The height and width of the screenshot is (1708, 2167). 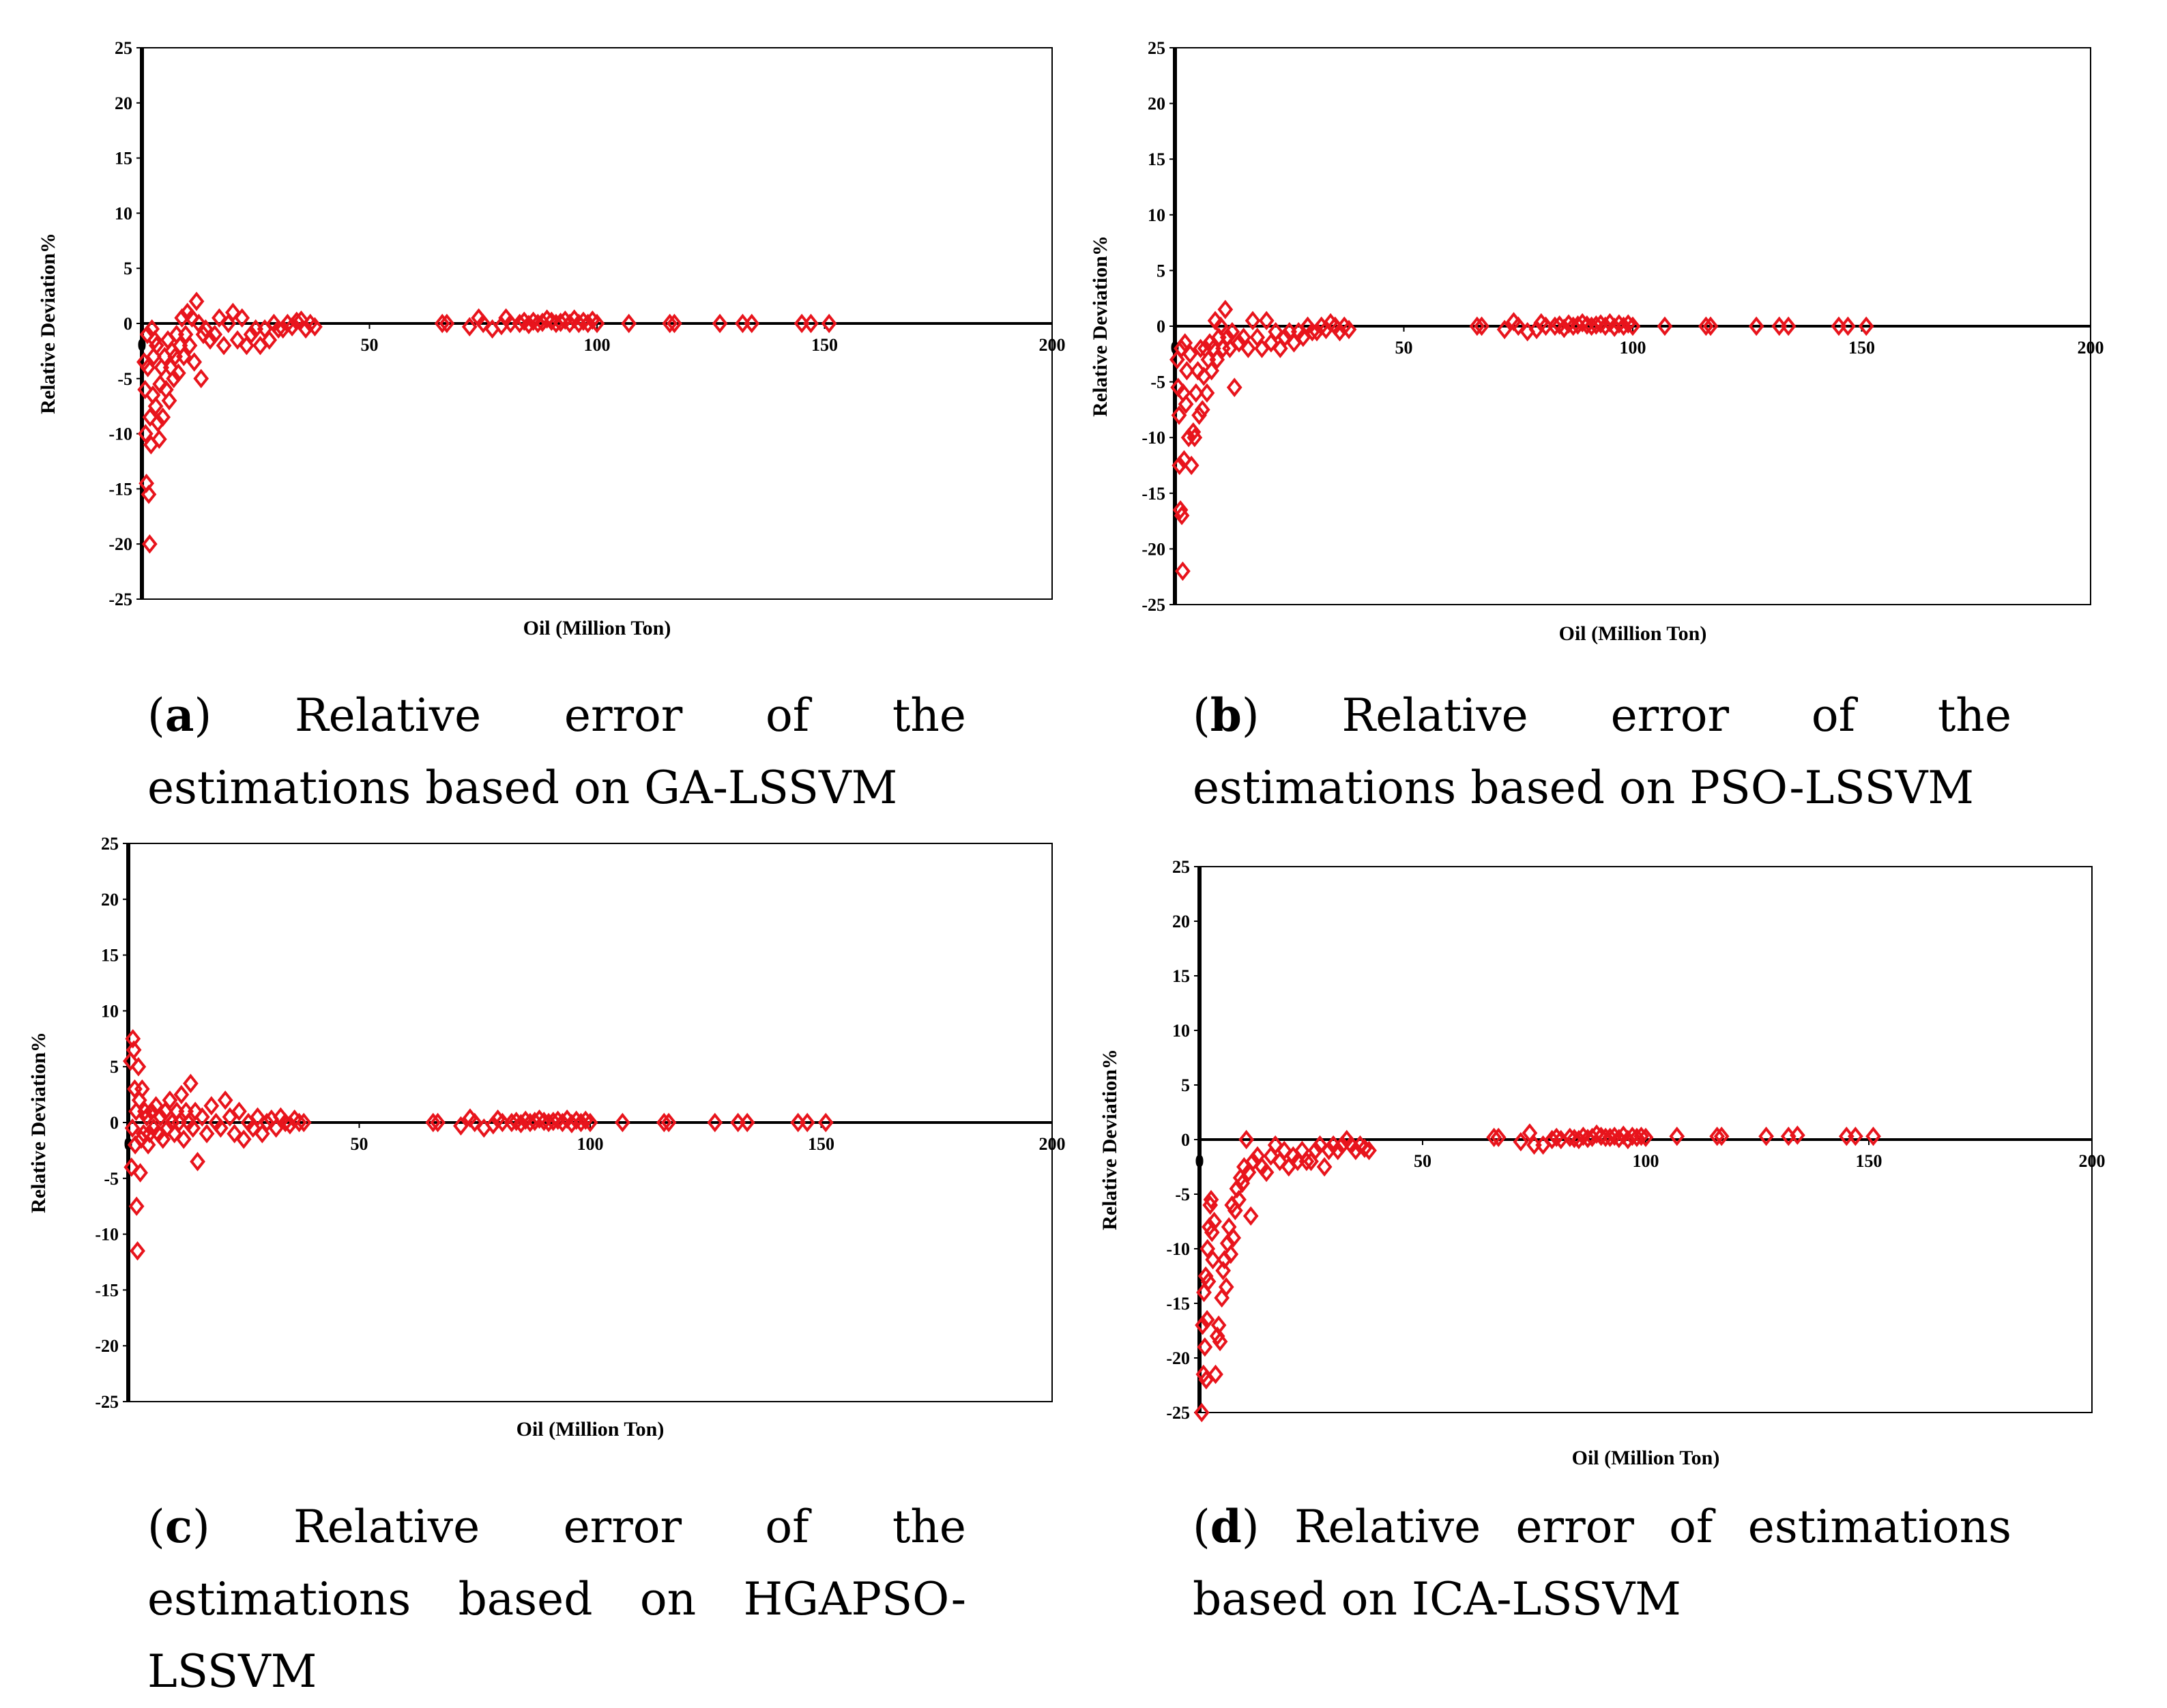 I want to click on caption-label-a: a, so click(x=179, y=715).